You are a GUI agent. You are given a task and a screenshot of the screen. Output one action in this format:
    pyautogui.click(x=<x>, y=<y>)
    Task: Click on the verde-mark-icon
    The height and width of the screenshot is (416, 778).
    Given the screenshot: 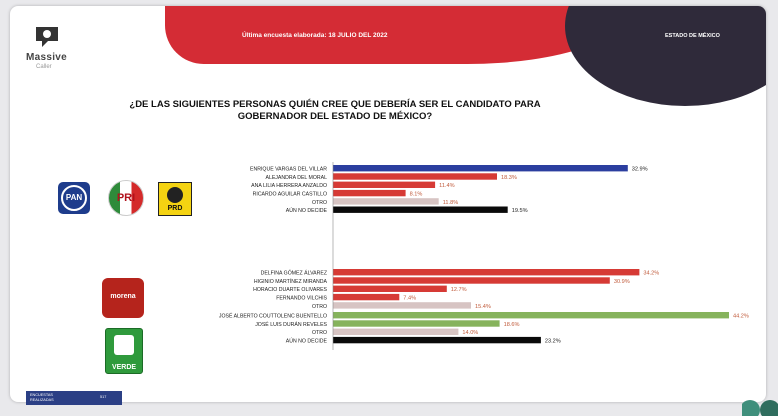 What is the action you would take?
    pyautogui.click(x=124, y=345)
    